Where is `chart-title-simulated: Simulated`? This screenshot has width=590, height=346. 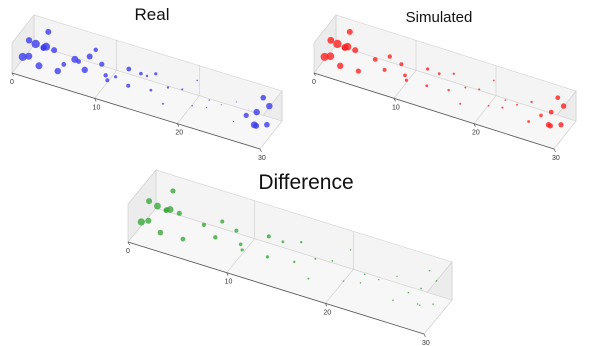
chart-title-simulated: Simulated is located at coordinates (439, 17).